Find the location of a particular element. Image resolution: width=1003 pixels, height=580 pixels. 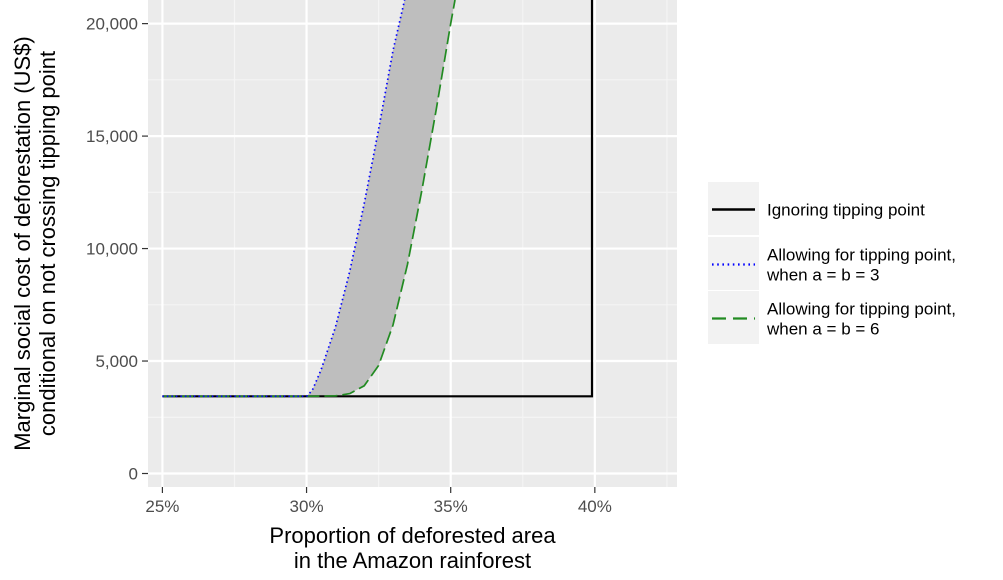

x-tick-label: 25% is located at coordinates (162, 506).